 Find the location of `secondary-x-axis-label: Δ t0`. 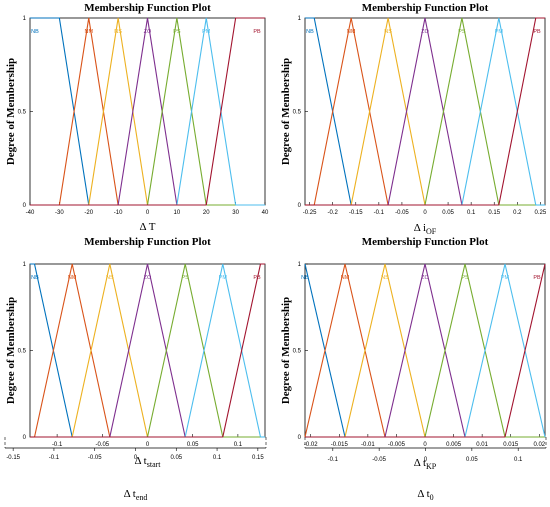

secondary-x-axis-label: Δ t0 is located at coordinates (425, 495).